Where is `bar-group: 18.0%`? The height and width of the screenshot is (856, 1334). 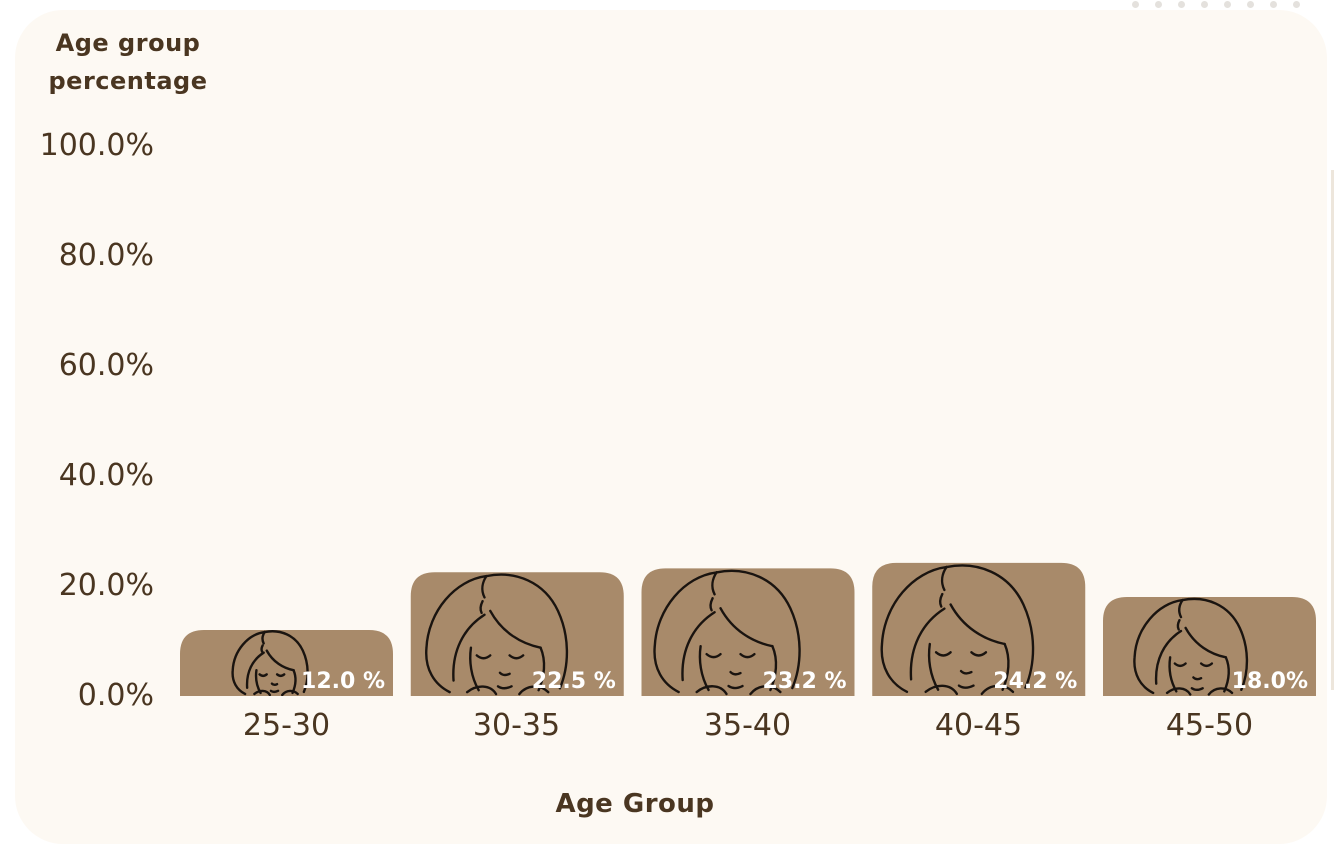 bar-group: 18.0% is located at coordinates (1209, 646).